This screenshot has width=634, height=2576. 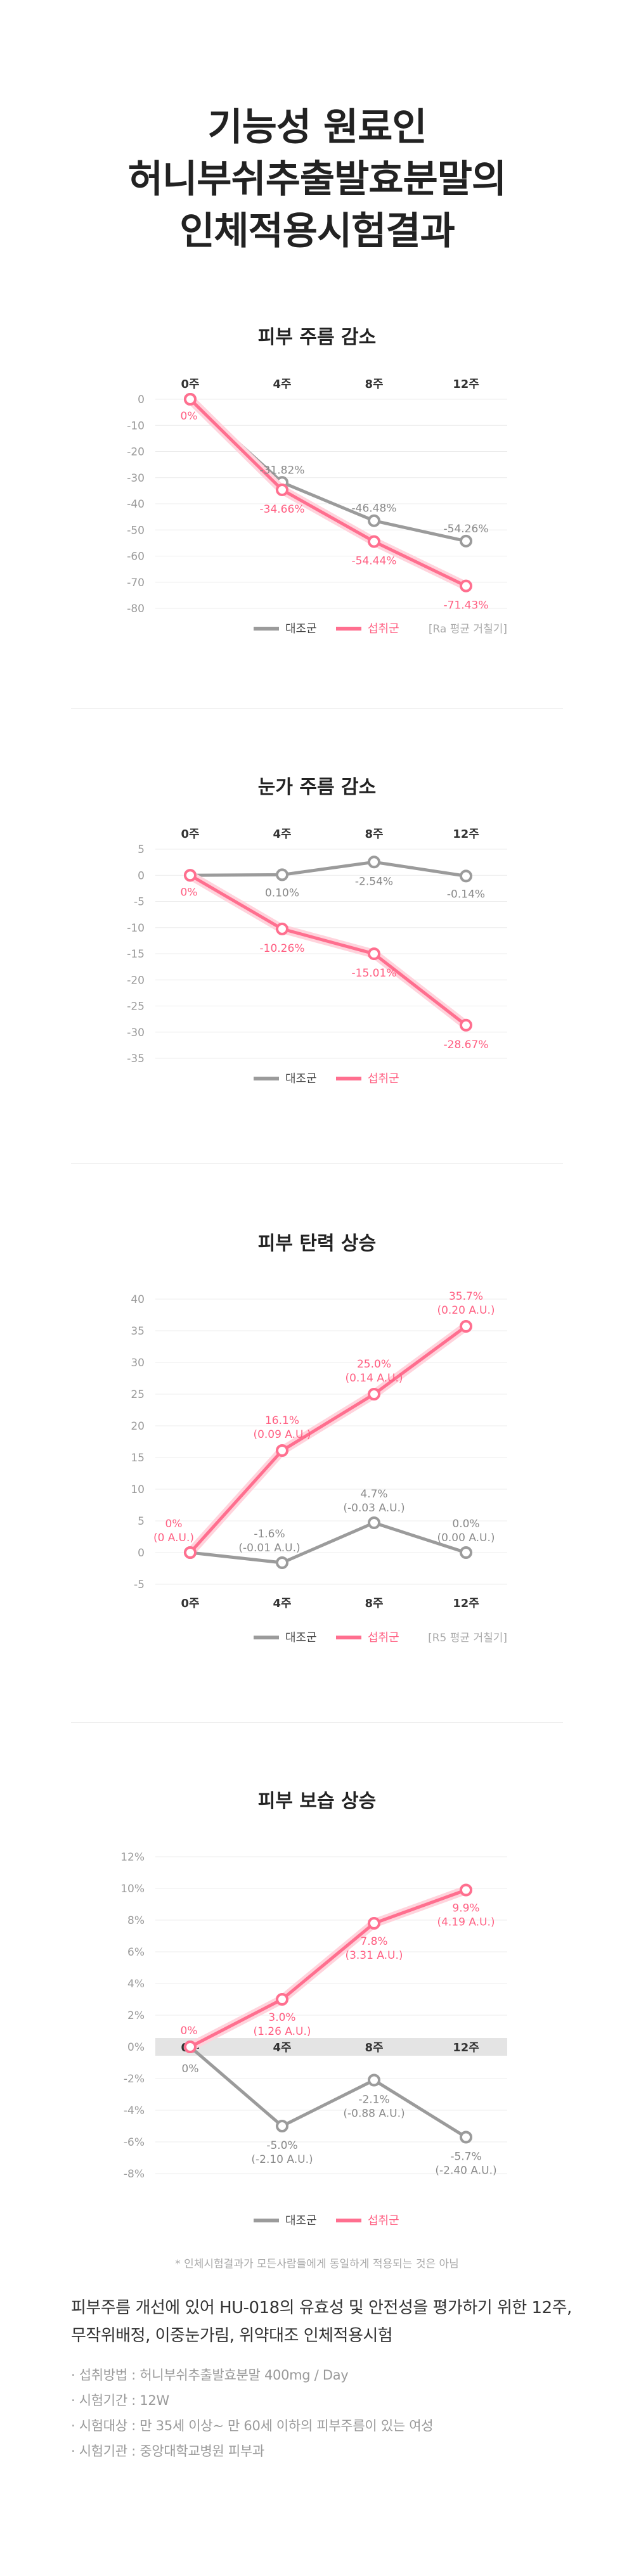 I want to click on data-label-control: (-2.40 A.U.), so click(x=465, y=2171).